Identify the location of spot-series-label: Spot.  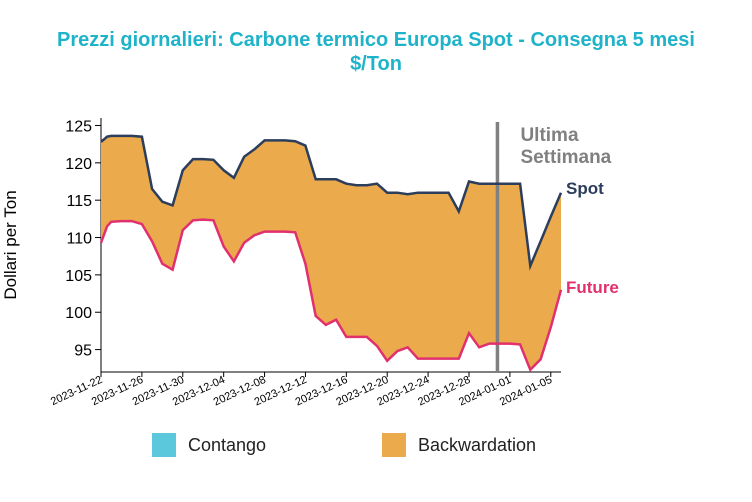
(585, 188).